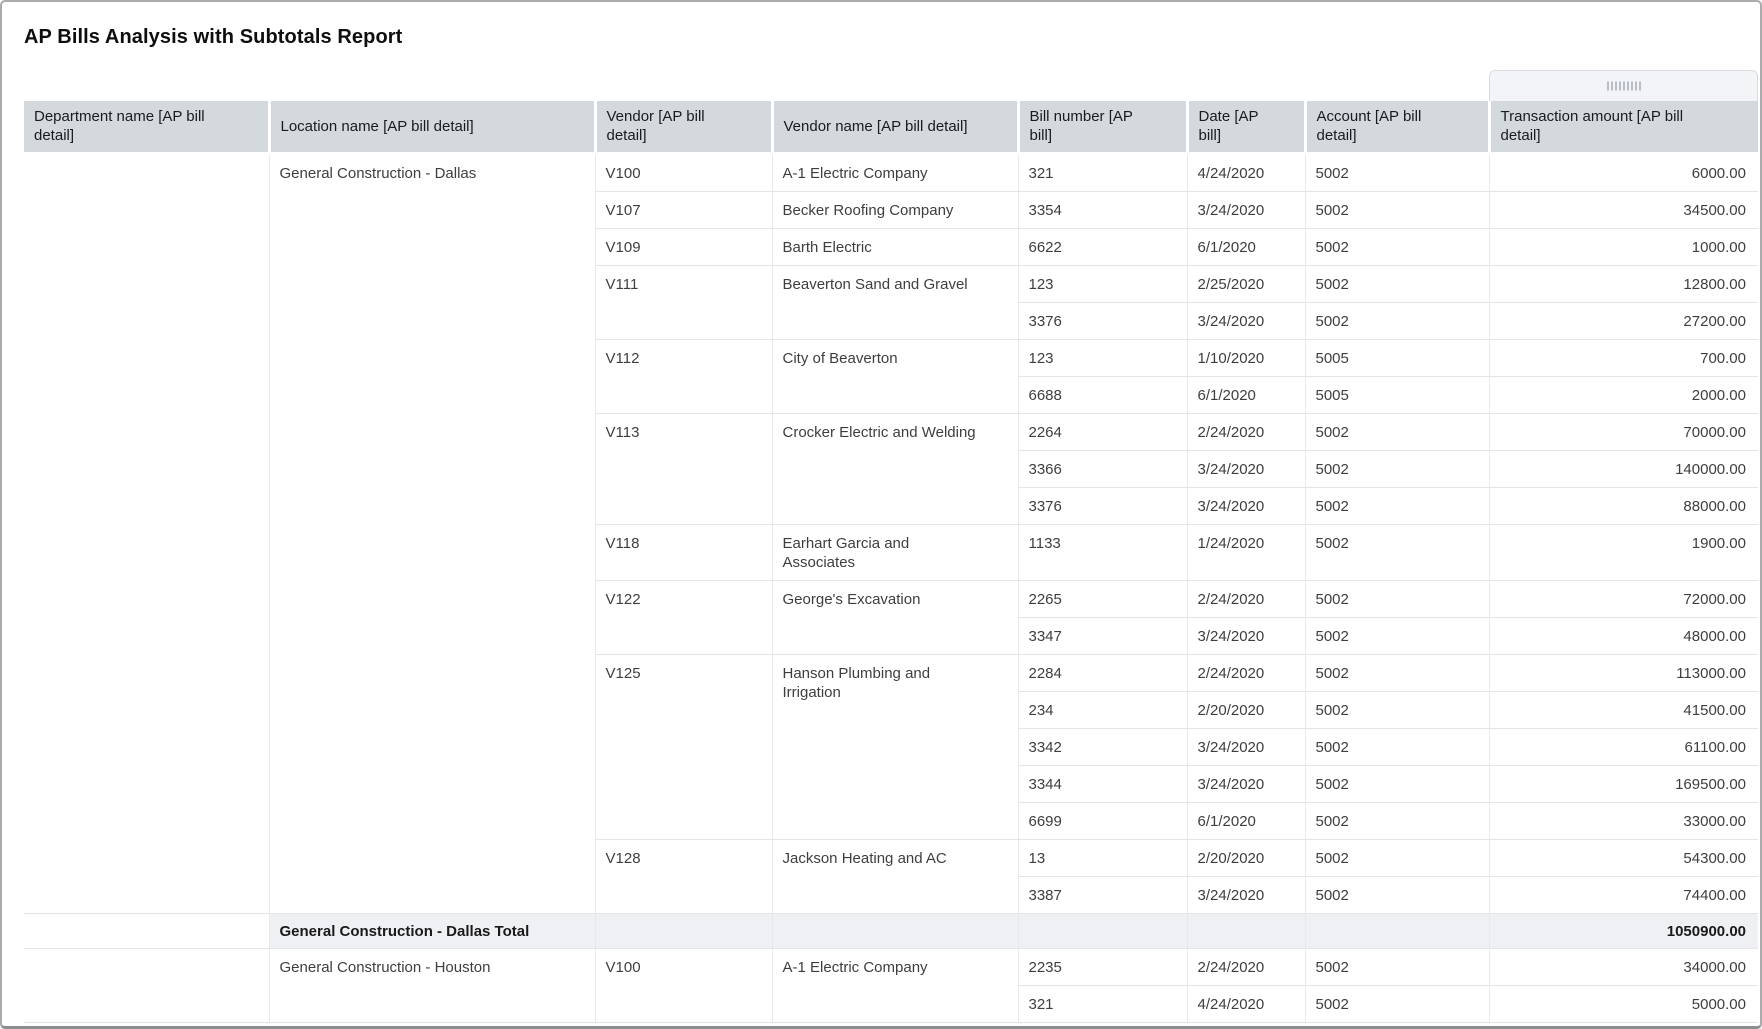 The image size is (1762, 1029). I want to click on bill-number-cell: 3342, so click(1103, 747).